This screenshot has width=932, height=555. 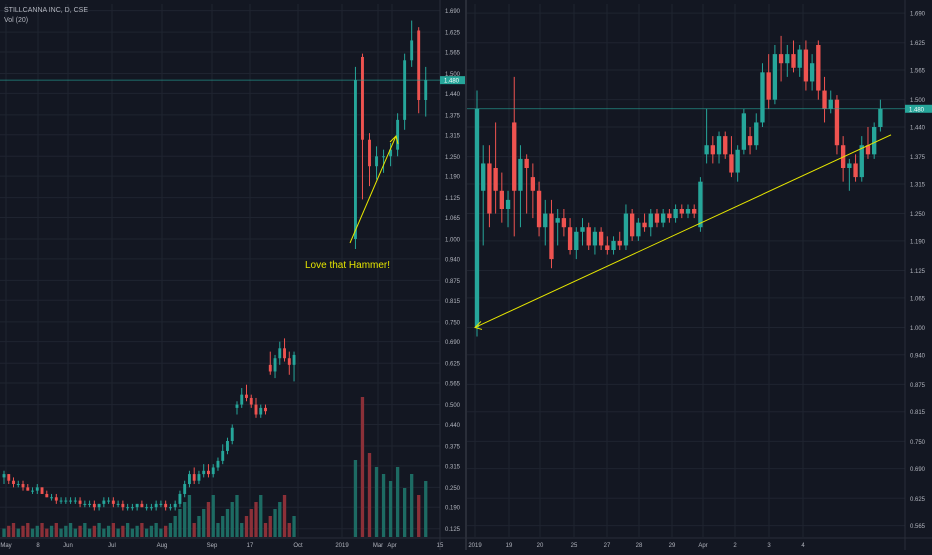 What do you see at coordinates (803, 546) in the screenshot?
I see `x-tick-label: 4` at bounding box center [803, 546].